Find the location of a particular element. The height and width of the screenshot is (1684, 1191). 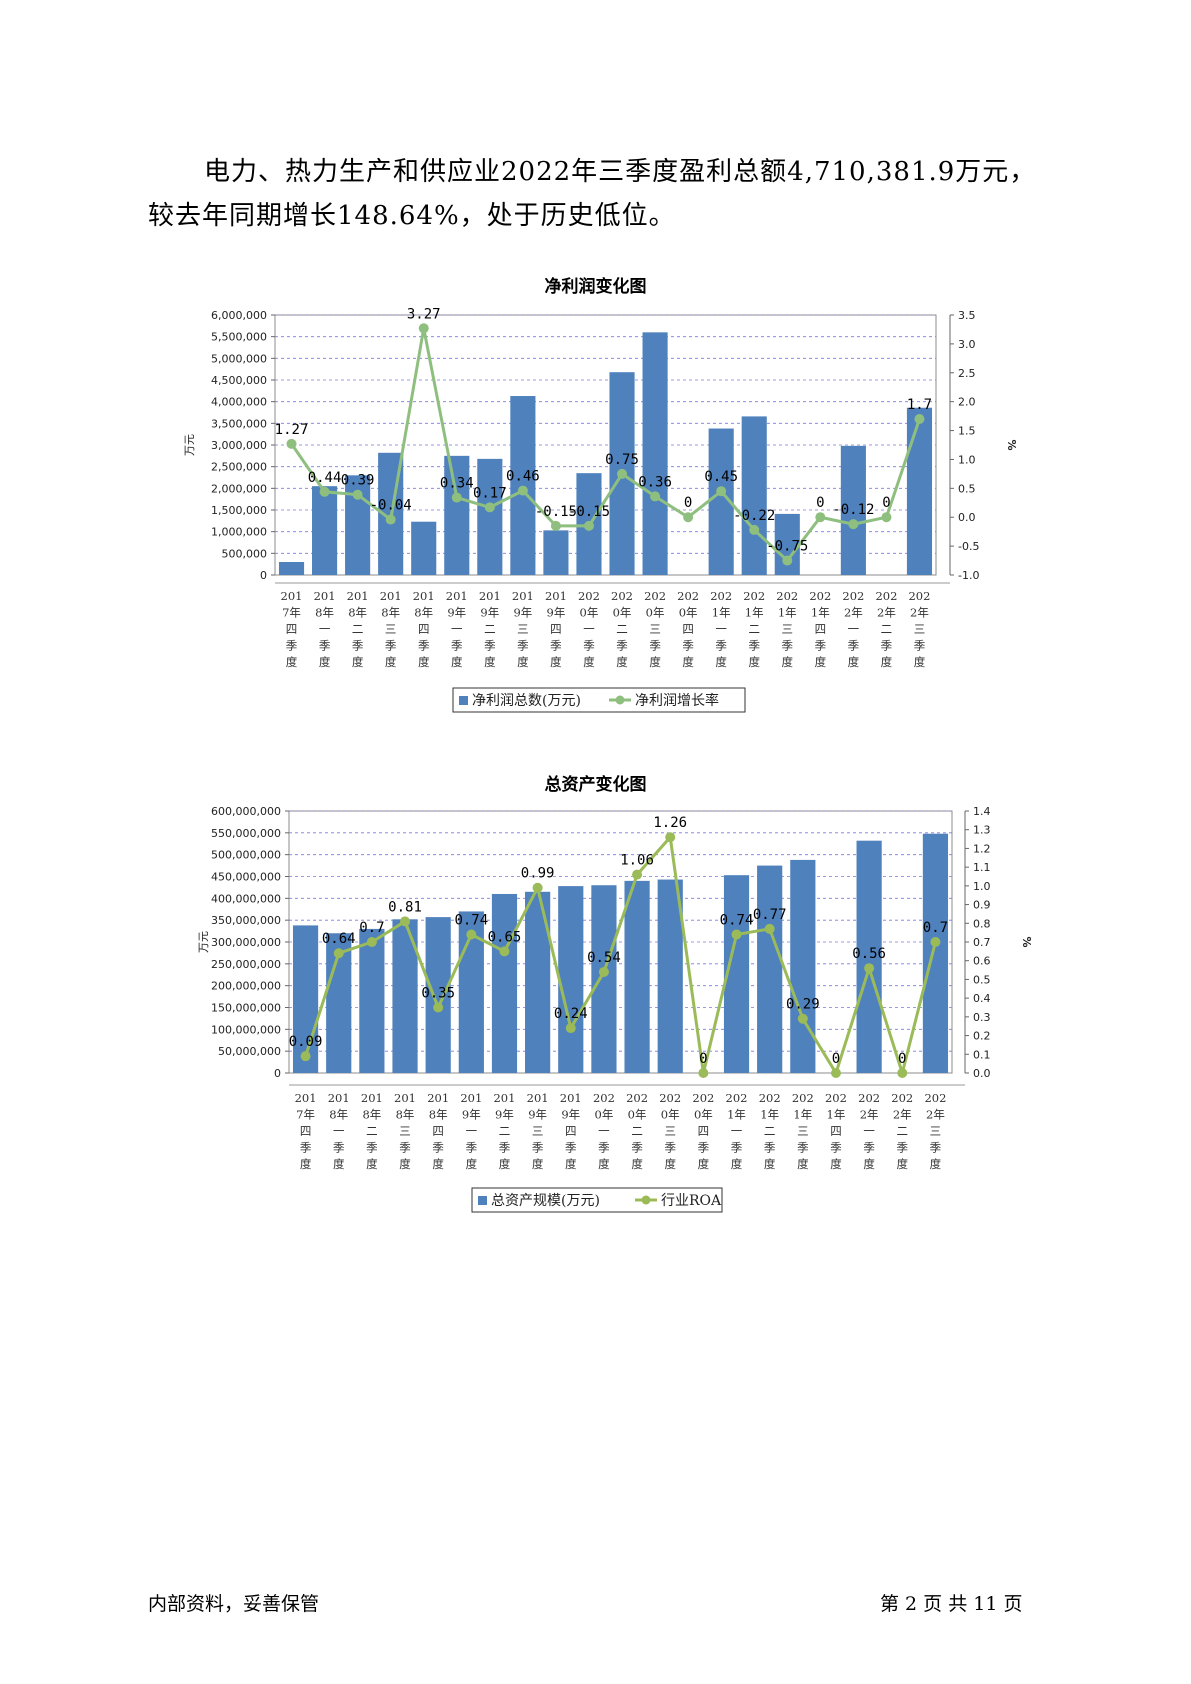

data-label: 1.27 is located at coordinates (292, 430).